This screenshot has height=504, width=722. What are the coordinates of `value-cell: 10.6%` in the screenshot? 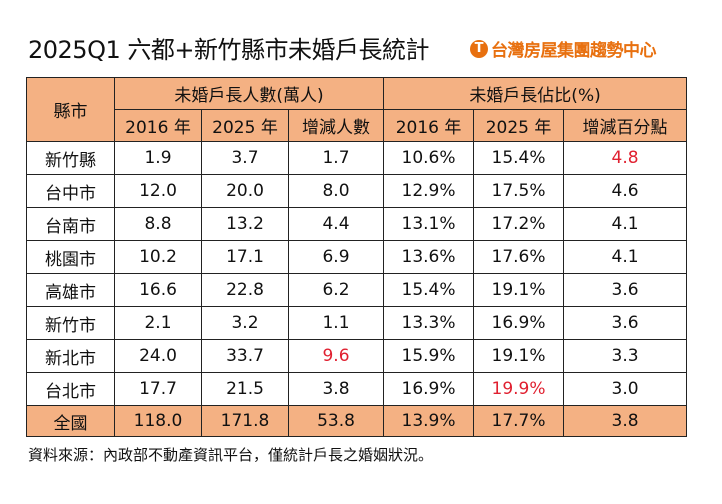 It's located at (429, 158).